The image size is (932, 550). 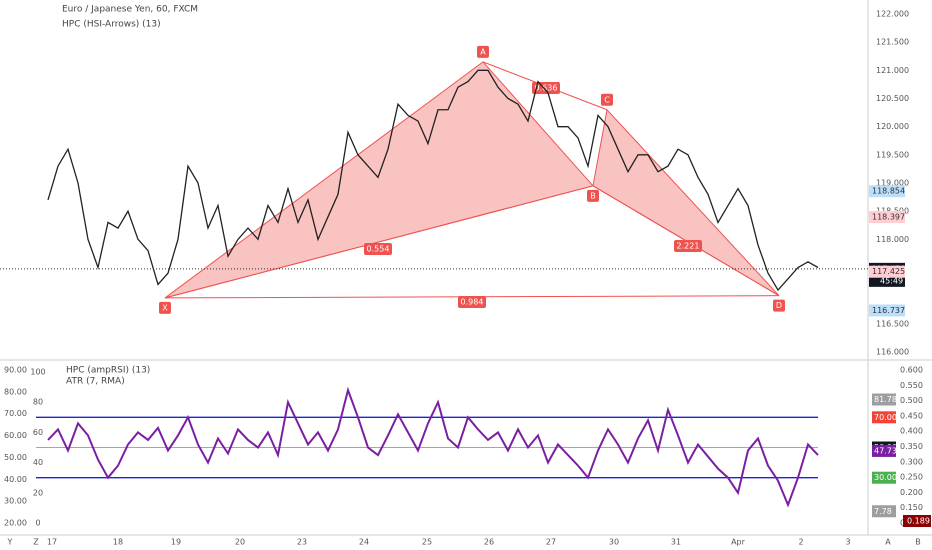 I want to click on lower-subtitle: ATR (7, RMA), so click(x=95, y=382).